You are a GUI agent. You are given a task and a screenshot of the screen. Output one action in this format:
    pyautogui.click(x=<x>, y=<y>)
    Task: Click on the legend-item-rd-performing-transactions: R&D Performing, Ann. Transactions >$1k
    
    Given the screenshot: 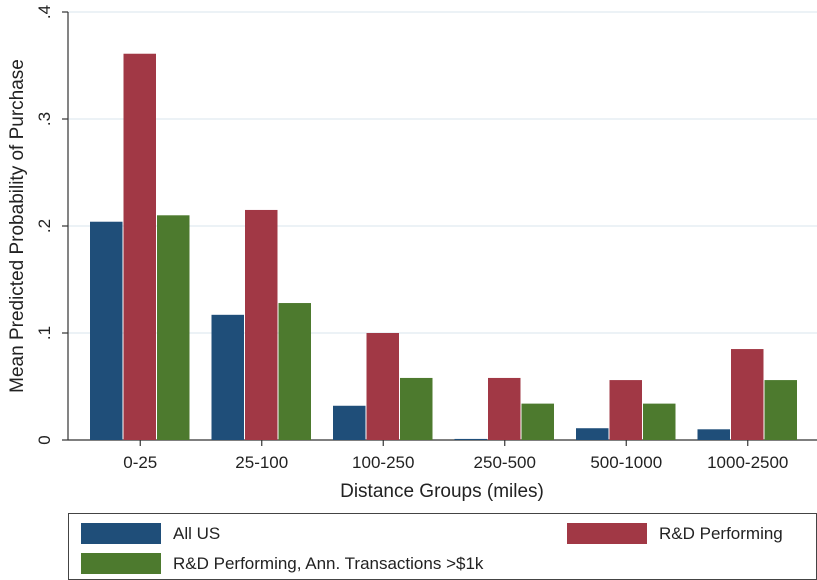 What is the action you would take?
    pyautogui.click(x=282, y=563)
    